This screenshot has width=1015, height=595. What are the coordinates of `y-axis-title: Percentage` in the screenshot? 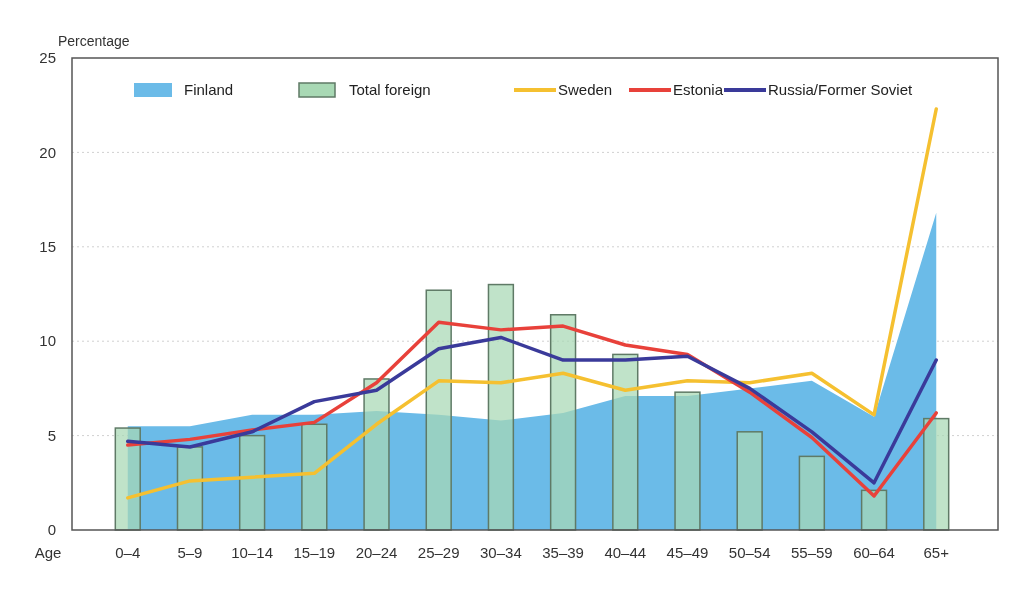 It's located at (94, 41).